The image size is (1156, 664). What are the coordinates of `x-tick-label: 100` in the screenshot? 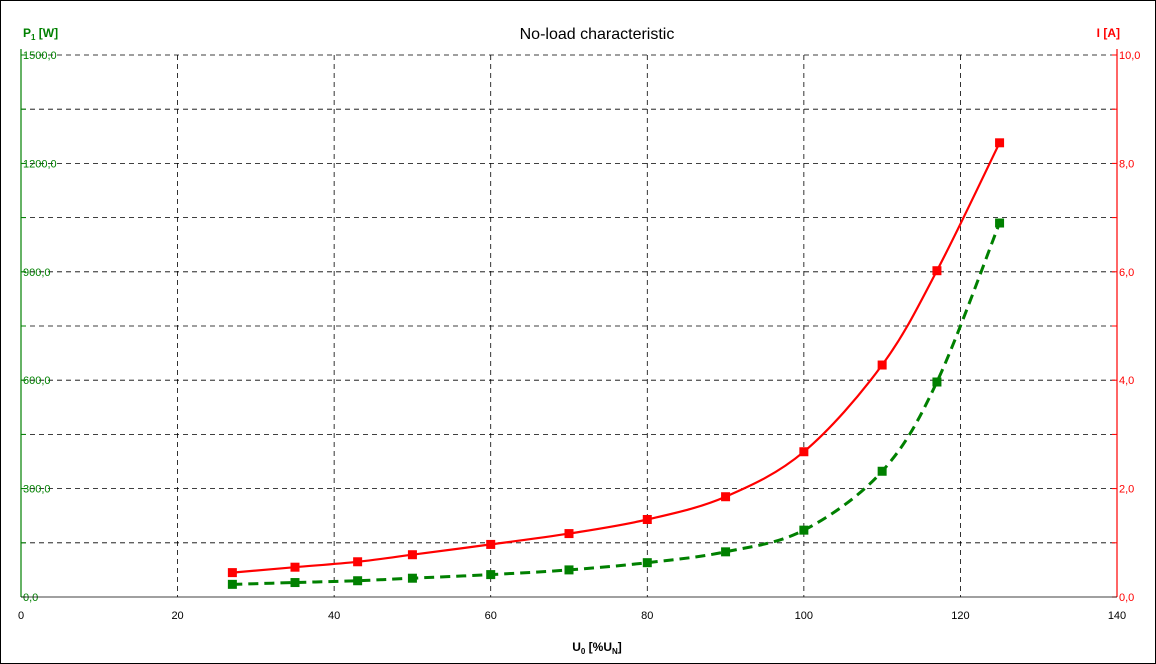 It's located at (804, 616).